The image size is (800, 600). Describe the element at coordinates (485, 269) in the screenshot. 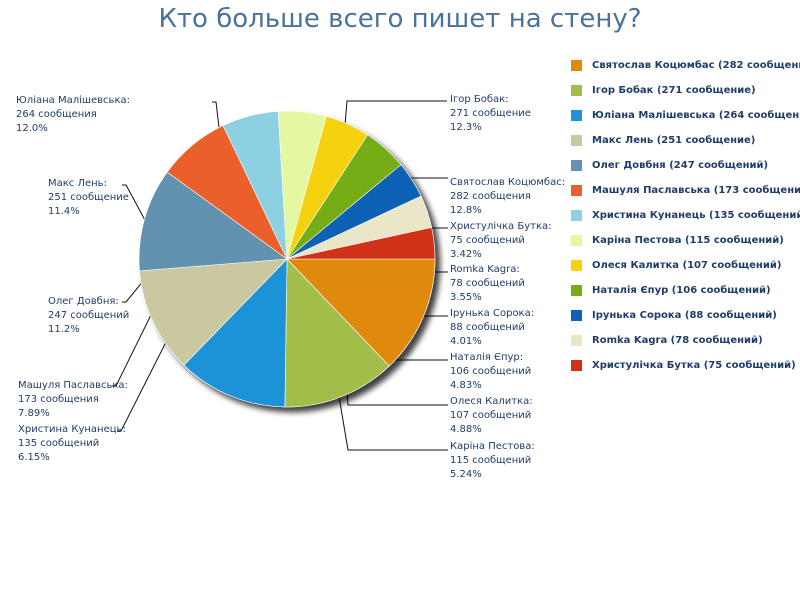

I see `callout-name: Romka Kagra:` at that location.